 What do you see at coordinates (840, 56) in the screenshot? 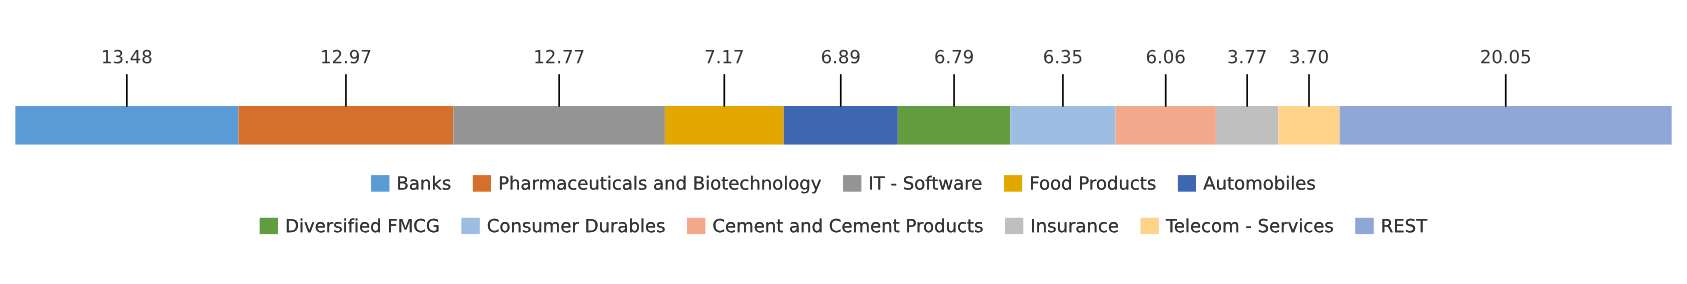
I see `data-label: 6.89` at bounding box center [840, 56].